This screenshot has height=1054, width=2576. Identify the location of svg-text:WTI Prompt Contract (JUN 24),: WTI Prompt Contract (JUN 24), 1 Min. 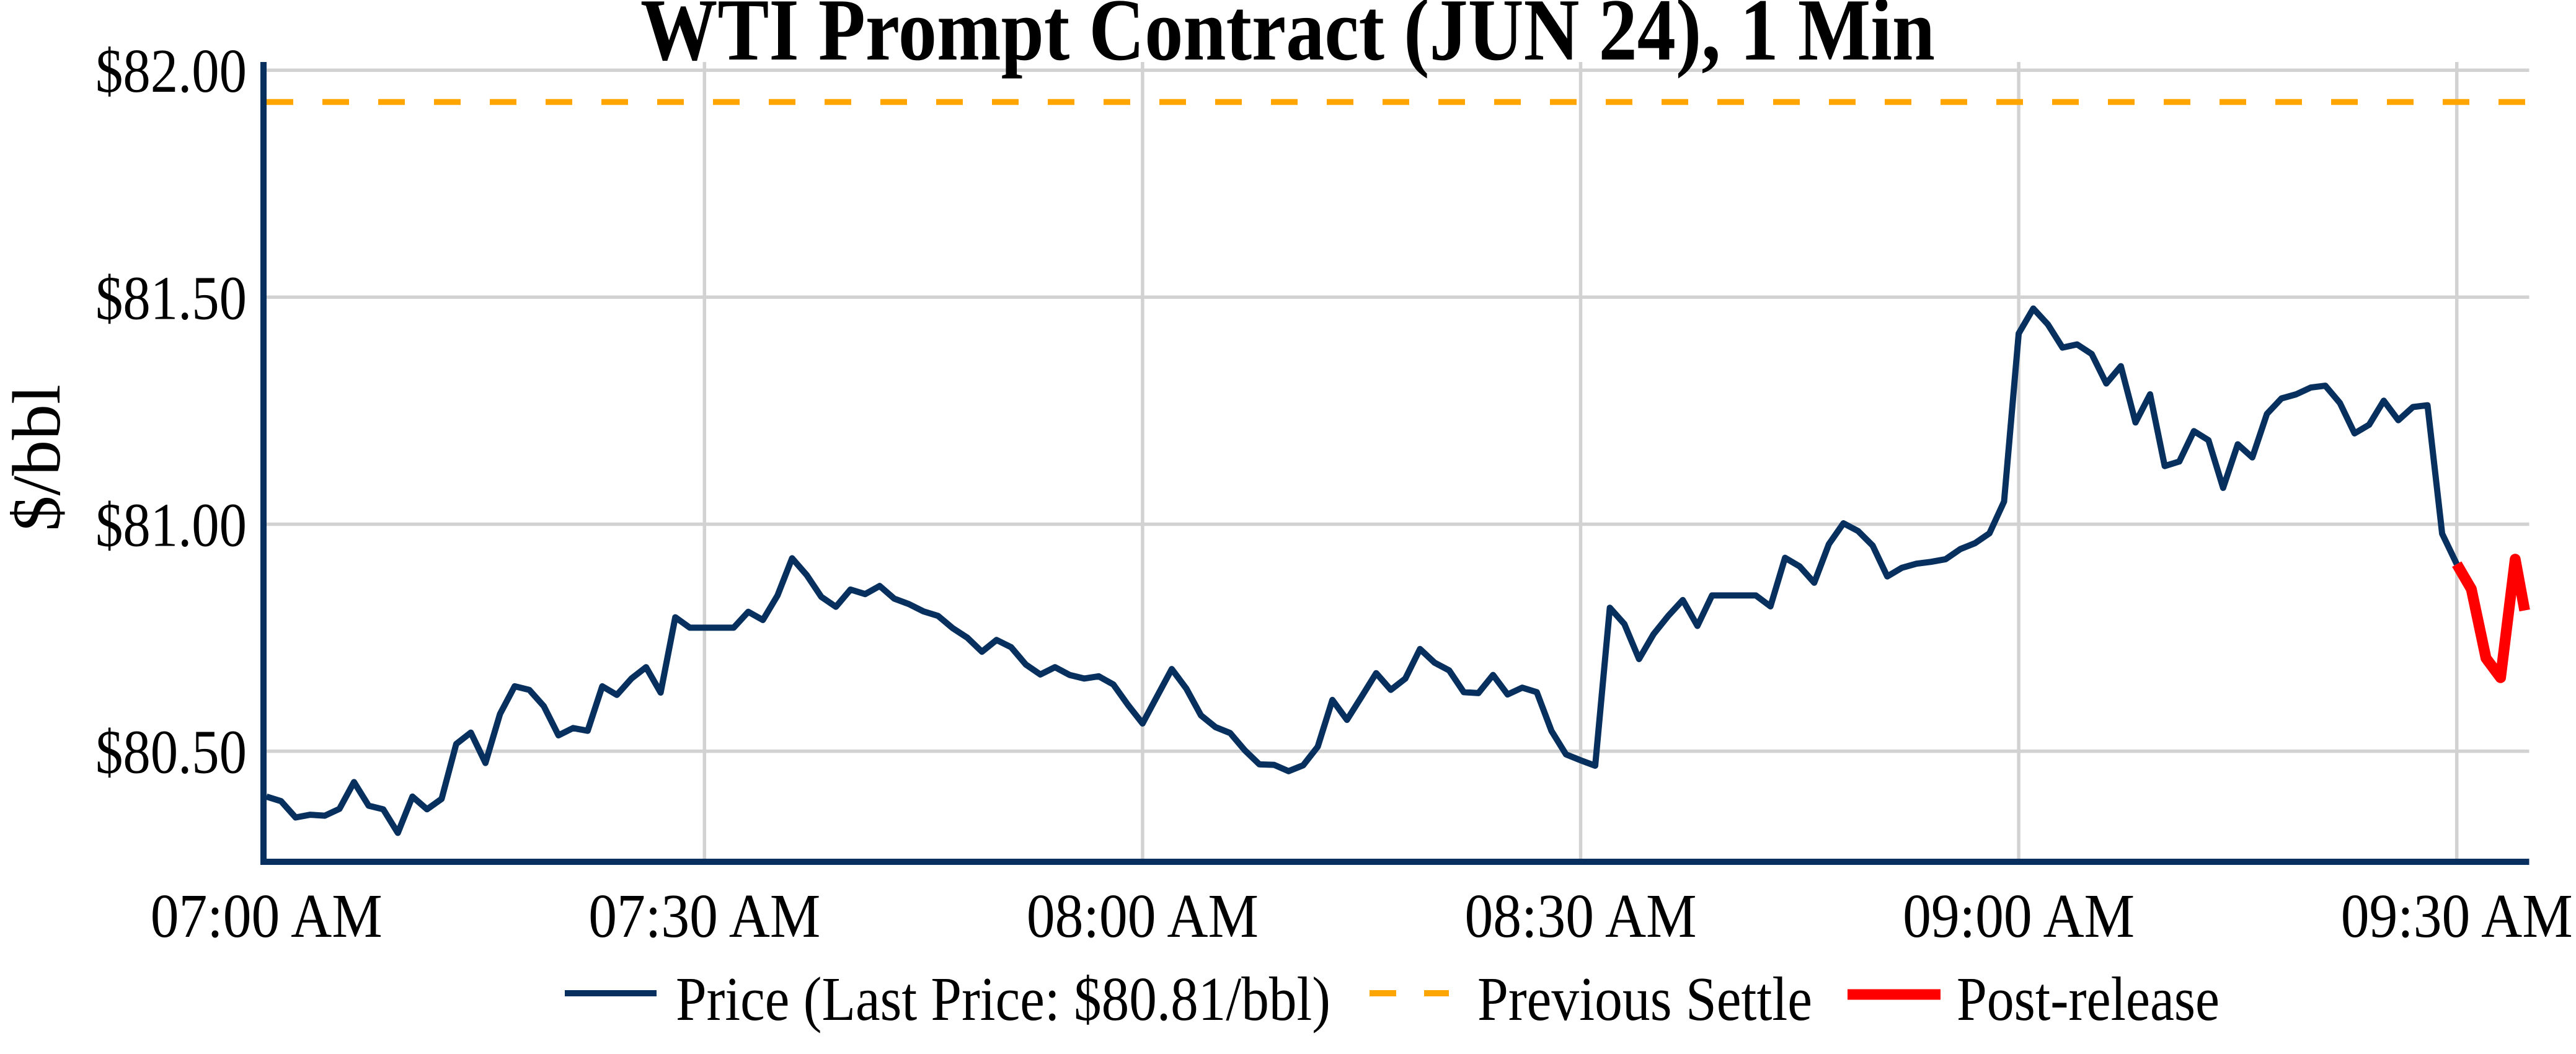
(1288, 39).